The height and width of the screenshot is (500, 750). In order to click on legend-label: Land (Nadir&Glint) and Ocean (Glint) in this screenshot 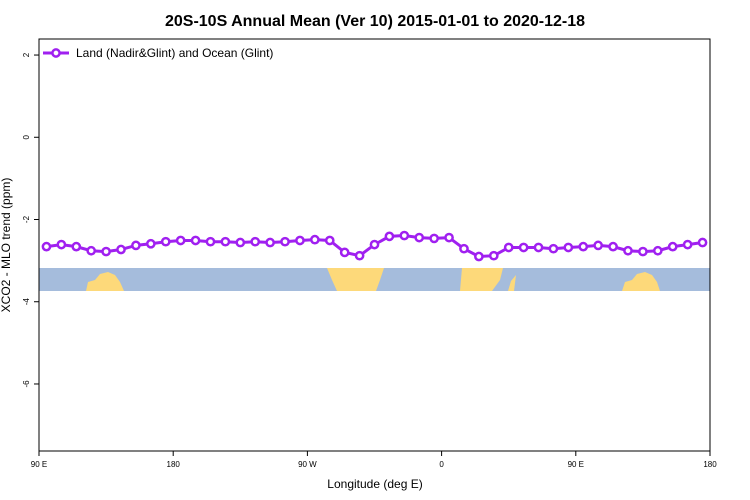, I will do `click(174, 53)`.